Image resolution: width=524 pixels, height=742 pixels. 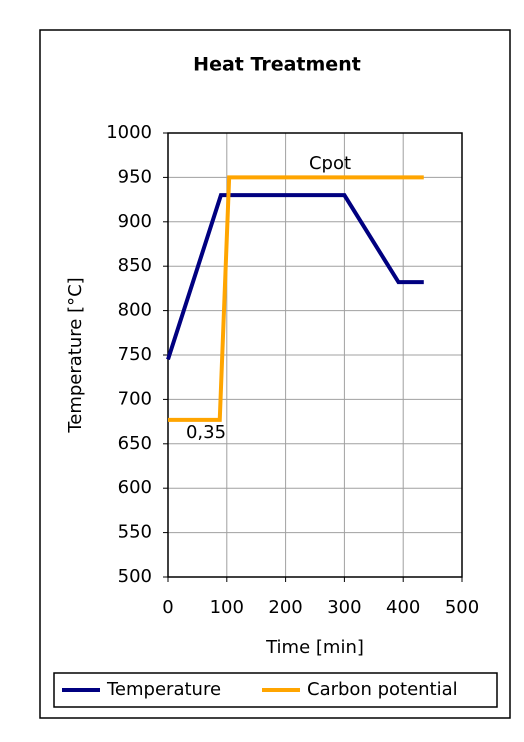 I want to click on x-axis-label: Time [min], so click(x=314, y=647).